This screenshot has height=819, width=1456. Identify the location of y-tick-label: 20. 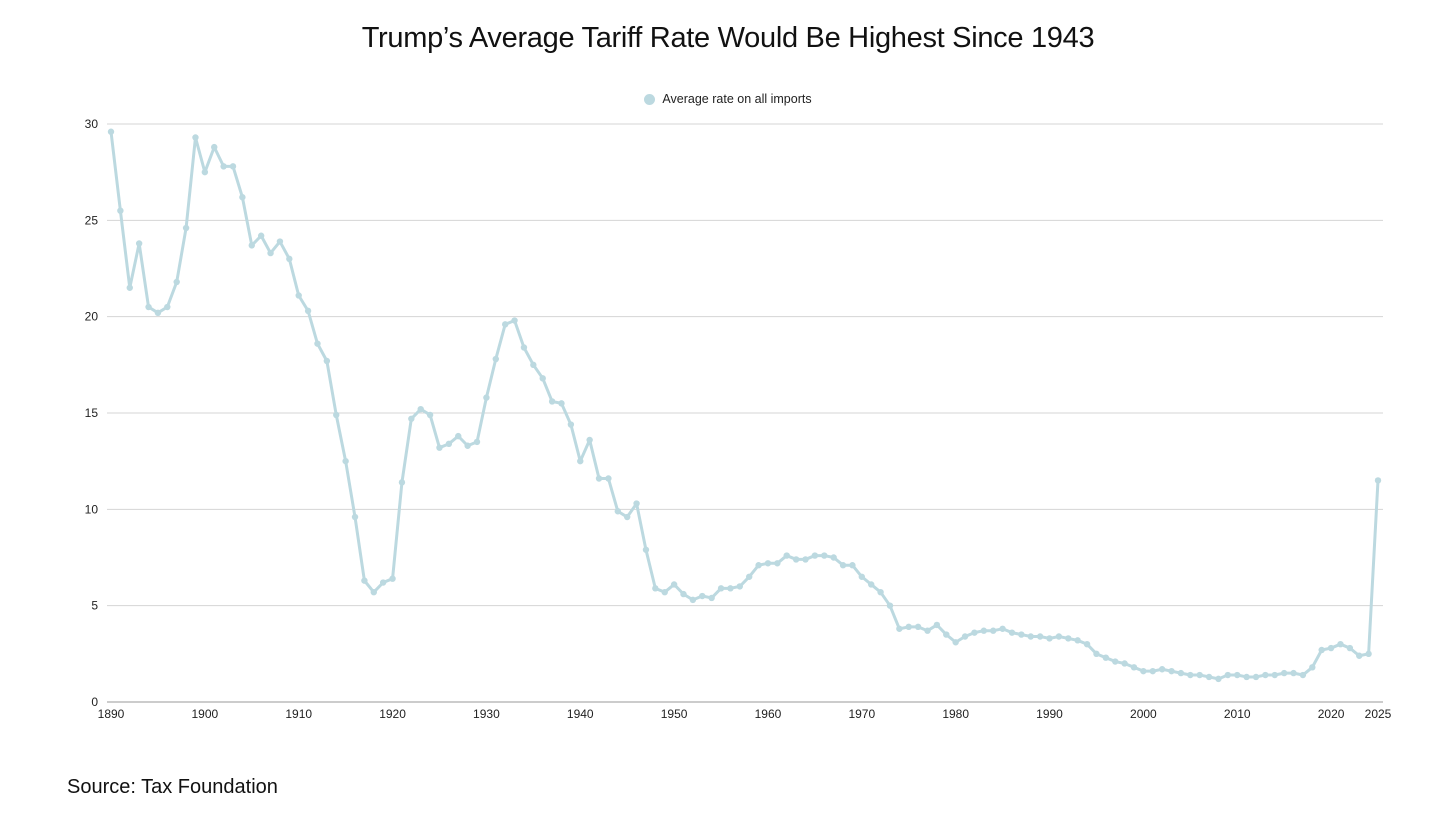
(92, 317).